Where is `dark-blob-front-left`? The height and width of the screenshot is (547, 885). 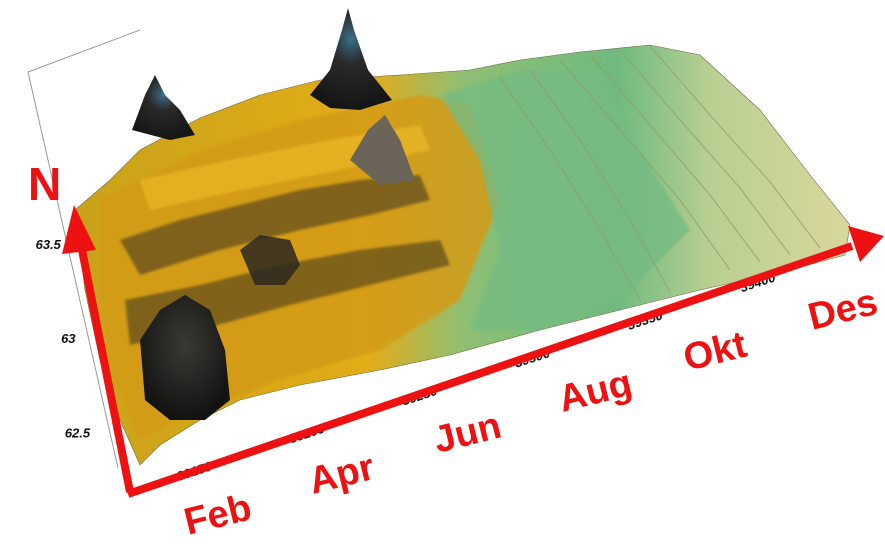 dark-blob-front-left is located at coordinates (185, 357).